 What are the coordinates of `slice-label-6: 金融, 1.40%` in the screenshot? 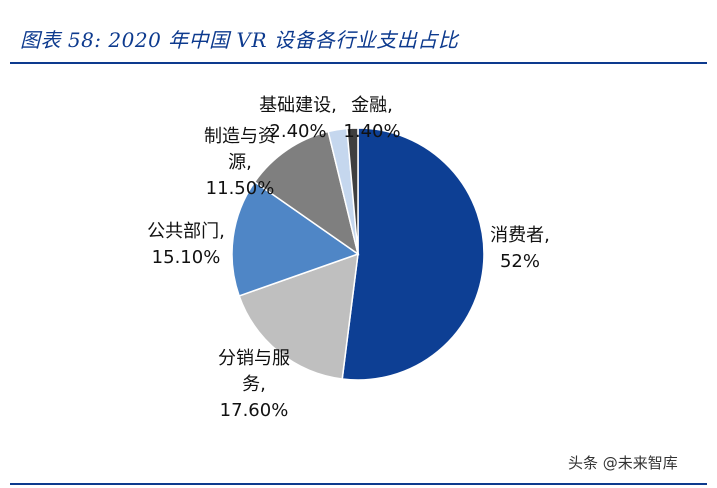 It's located at (371, 118).